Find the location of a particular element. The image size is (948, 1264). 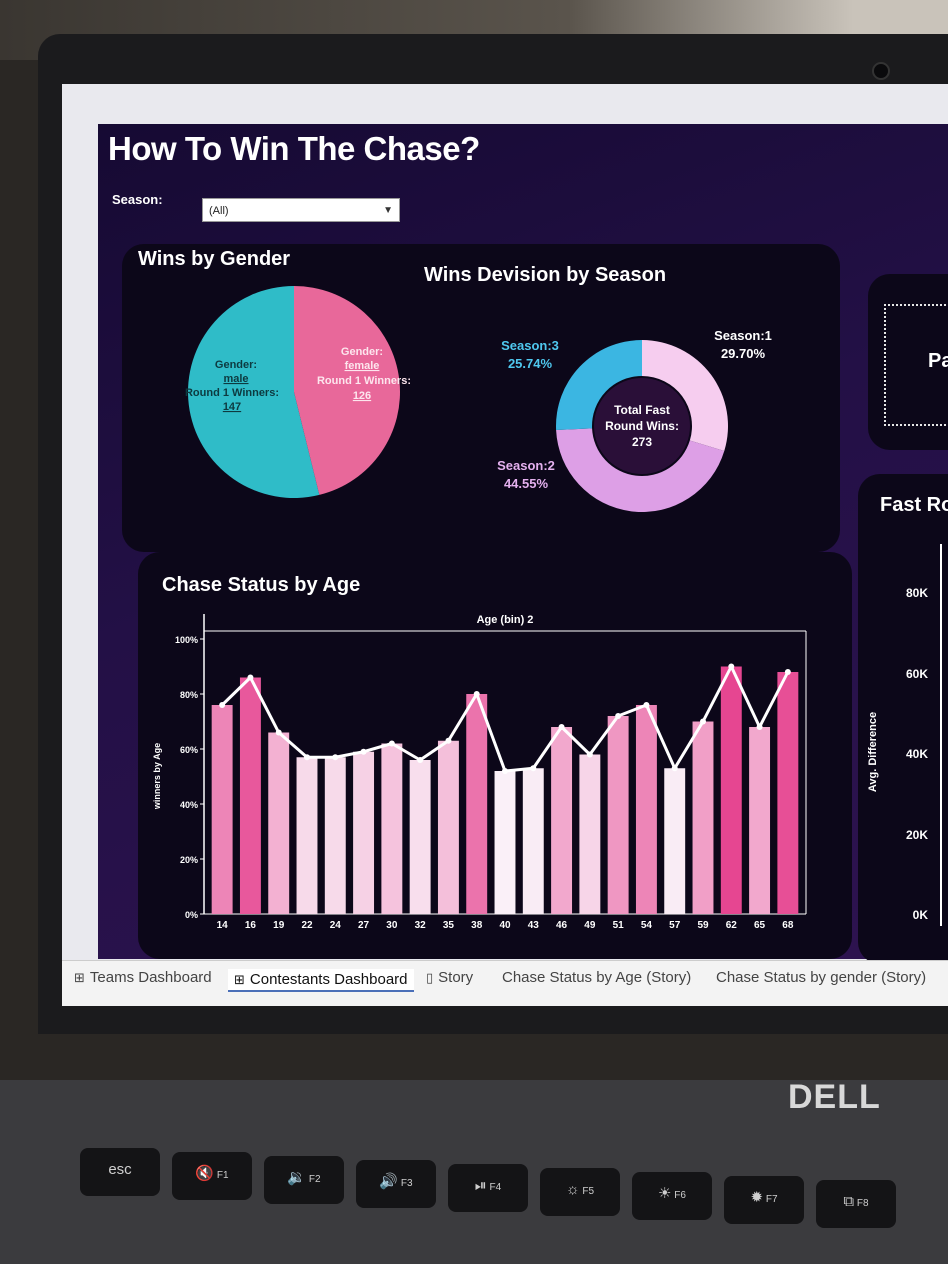

fast-round-y-tick-label: 40K is located at coordinates (916, 754).